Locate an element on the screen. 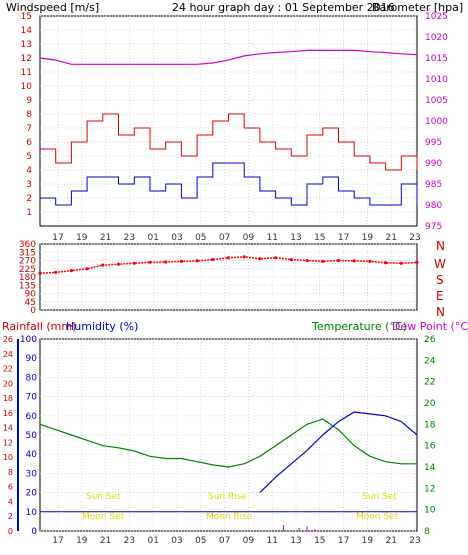 The width and height of the screenshot is (468, 555). rain-y-tick-label: 26 is located at coordinates (8, 339).